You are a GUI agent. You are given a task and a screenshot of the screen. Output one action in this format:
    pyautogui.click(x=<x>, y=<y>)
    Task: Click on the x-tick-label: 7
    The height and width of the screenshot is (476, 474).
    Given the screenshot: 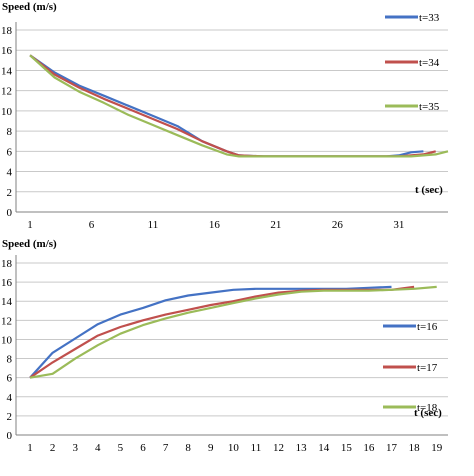 What is the action you would take?
    pyautogui.click(x=166, y=448)
    